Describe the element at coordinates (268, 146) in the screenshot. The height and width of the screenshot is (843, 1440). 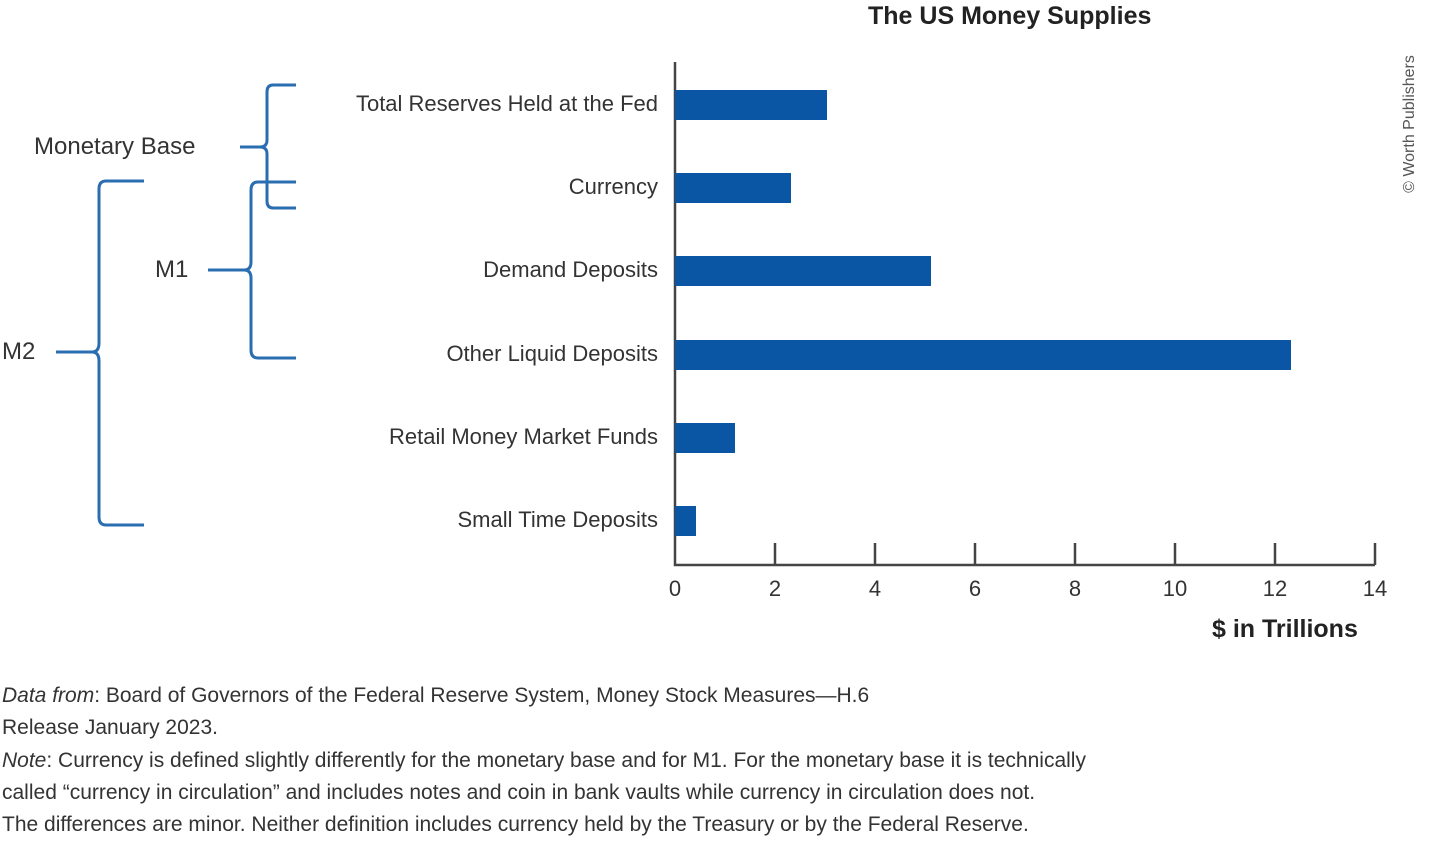
I see `bracket-monetary-base` at that location.